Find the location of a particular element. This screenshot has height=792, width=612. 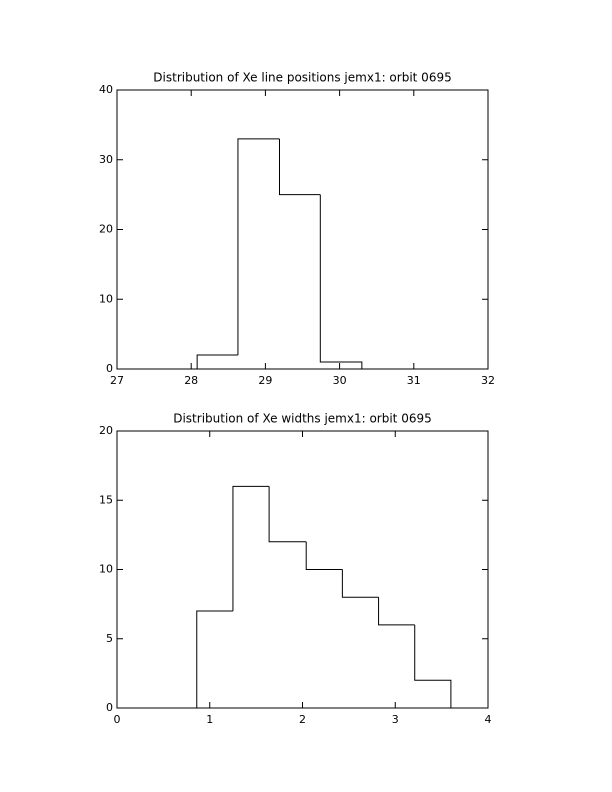

y-tick-label: 15 is located at coordinates (106, 499).